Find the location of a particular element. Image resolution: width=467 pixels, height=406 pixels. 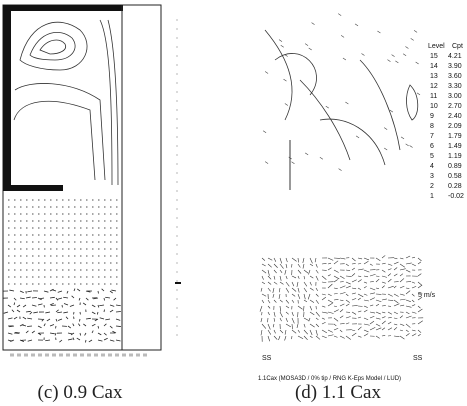

legend-value: 1.19 is located at coordinates (455, 156).